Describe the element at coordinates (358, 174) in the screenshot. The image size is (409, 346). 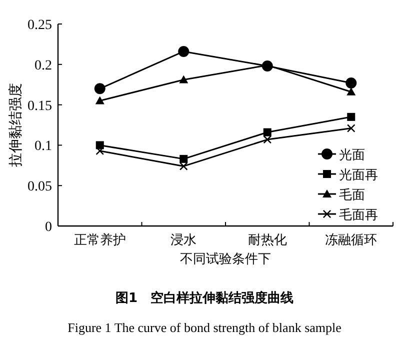
I see `legend-label: 光面再` at that location.